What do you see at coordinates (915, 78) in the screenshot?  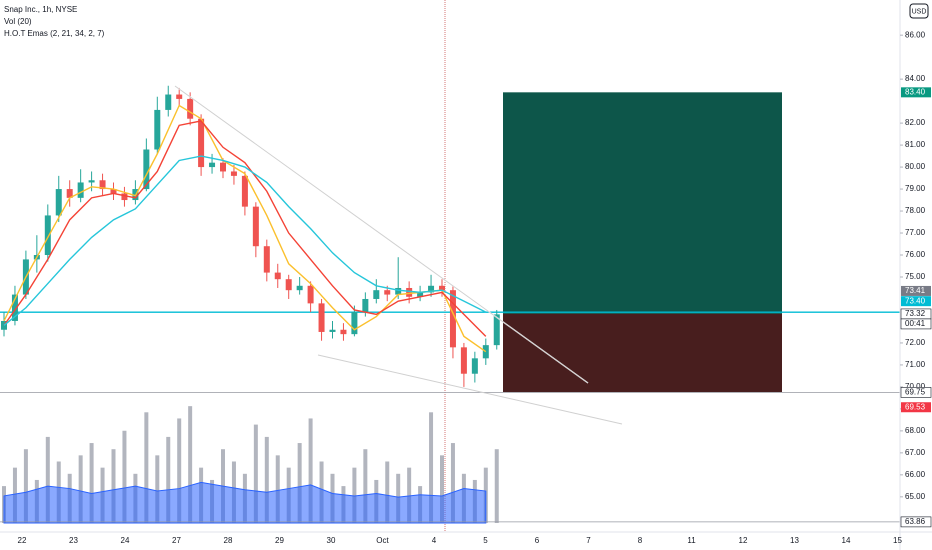 I see `y-tick-label: 84.00` at bounding box center [915, 78].